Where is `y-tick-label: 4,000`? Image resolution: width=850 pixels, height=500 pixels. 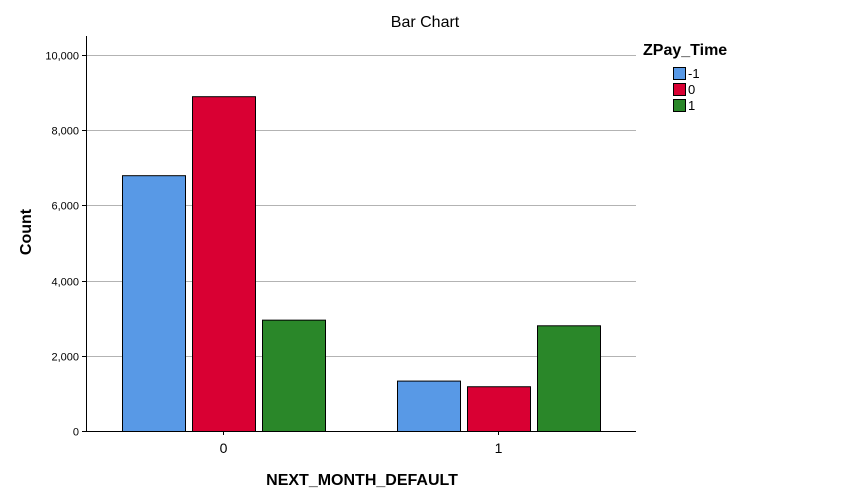 y-tick-label: 4,000 is located at coordinates (65, 283).